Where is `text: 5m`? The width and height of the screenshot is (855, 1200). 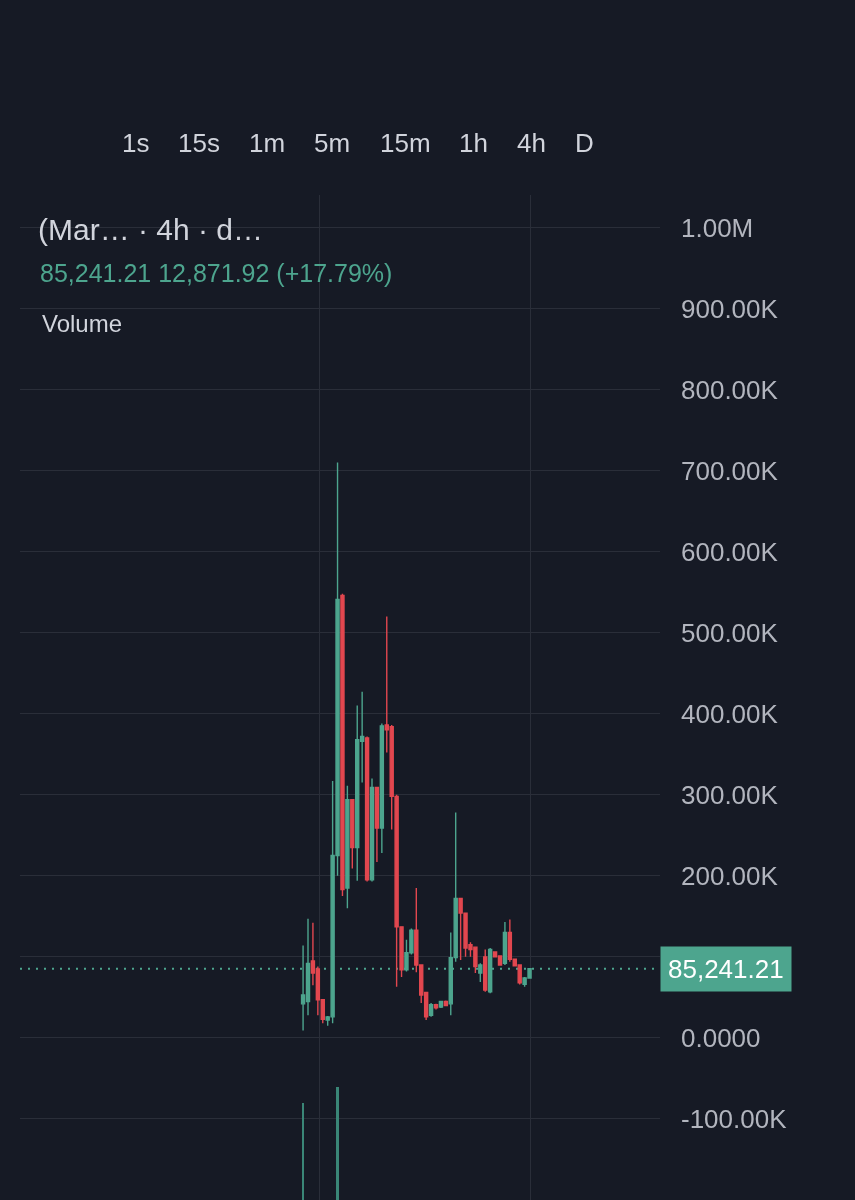 text: 5m is located at coordinates (332, 143).